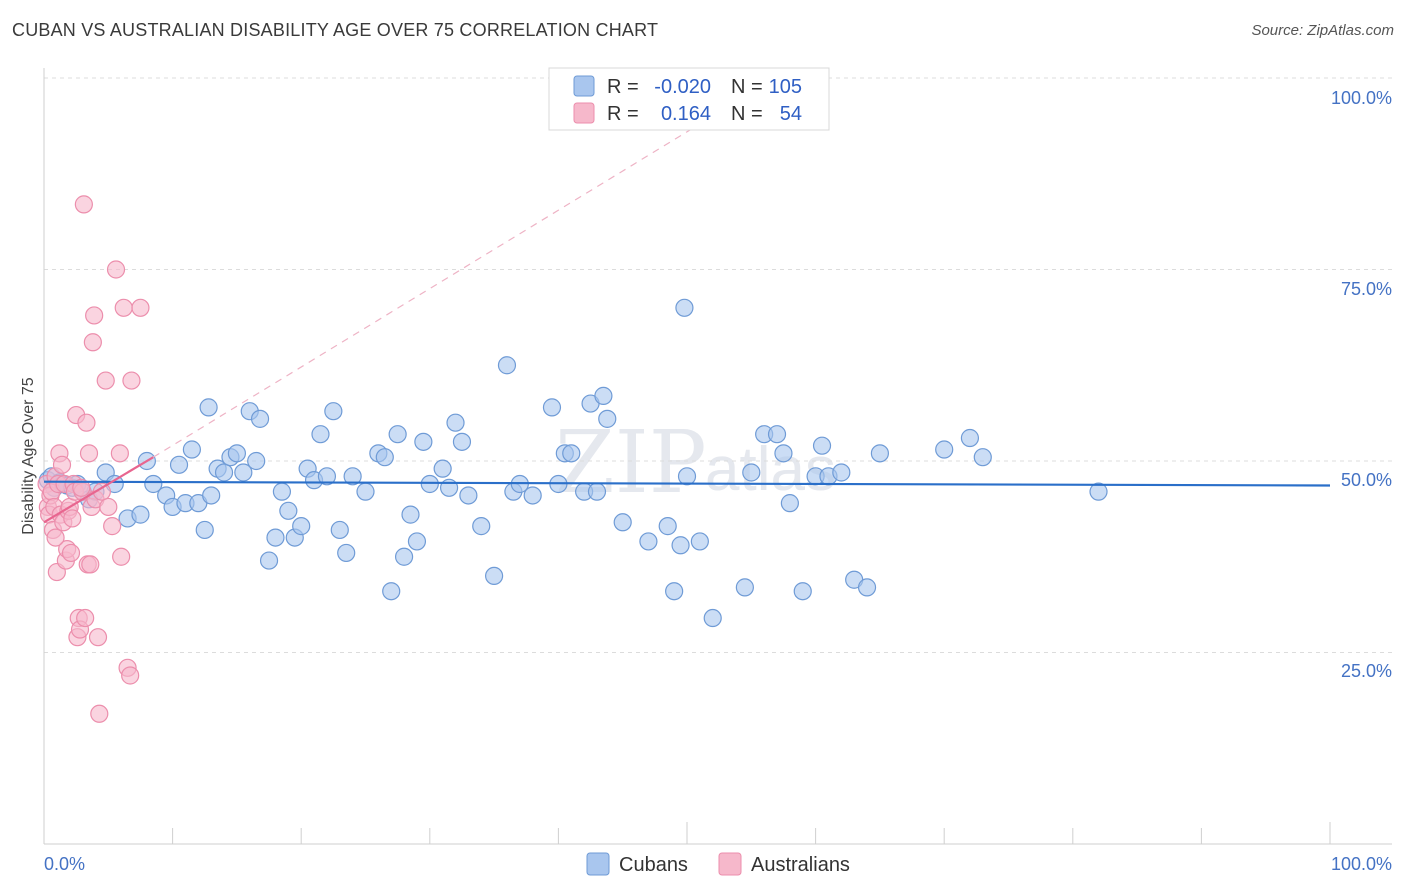  What do you see at coordinates (1322, 30) in the screenshot?
I see `source-label: Source: ZipAtlas.com` at bounding box center [1322, 30].